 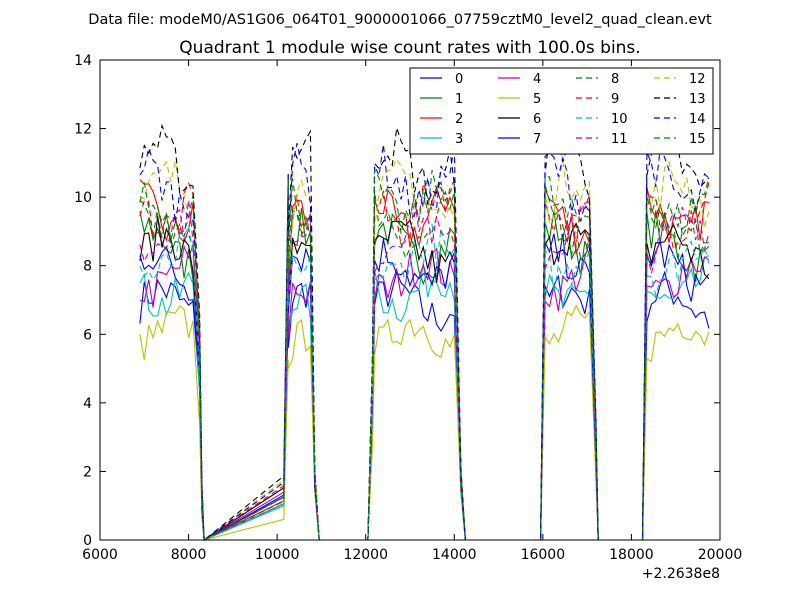 What do you see at coordinates (459, 139) in the screenshot?
I see `legend-label-3: 3` at bounding box center [459, 139].